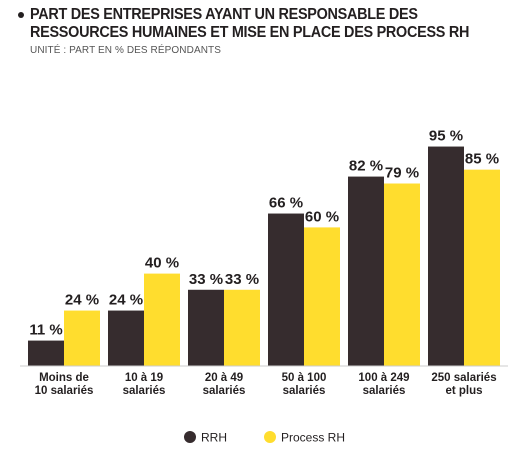 This screenshot has height=455, width=519. I want to click on value-label-rrh-1: 24 %, so click(126, 300).